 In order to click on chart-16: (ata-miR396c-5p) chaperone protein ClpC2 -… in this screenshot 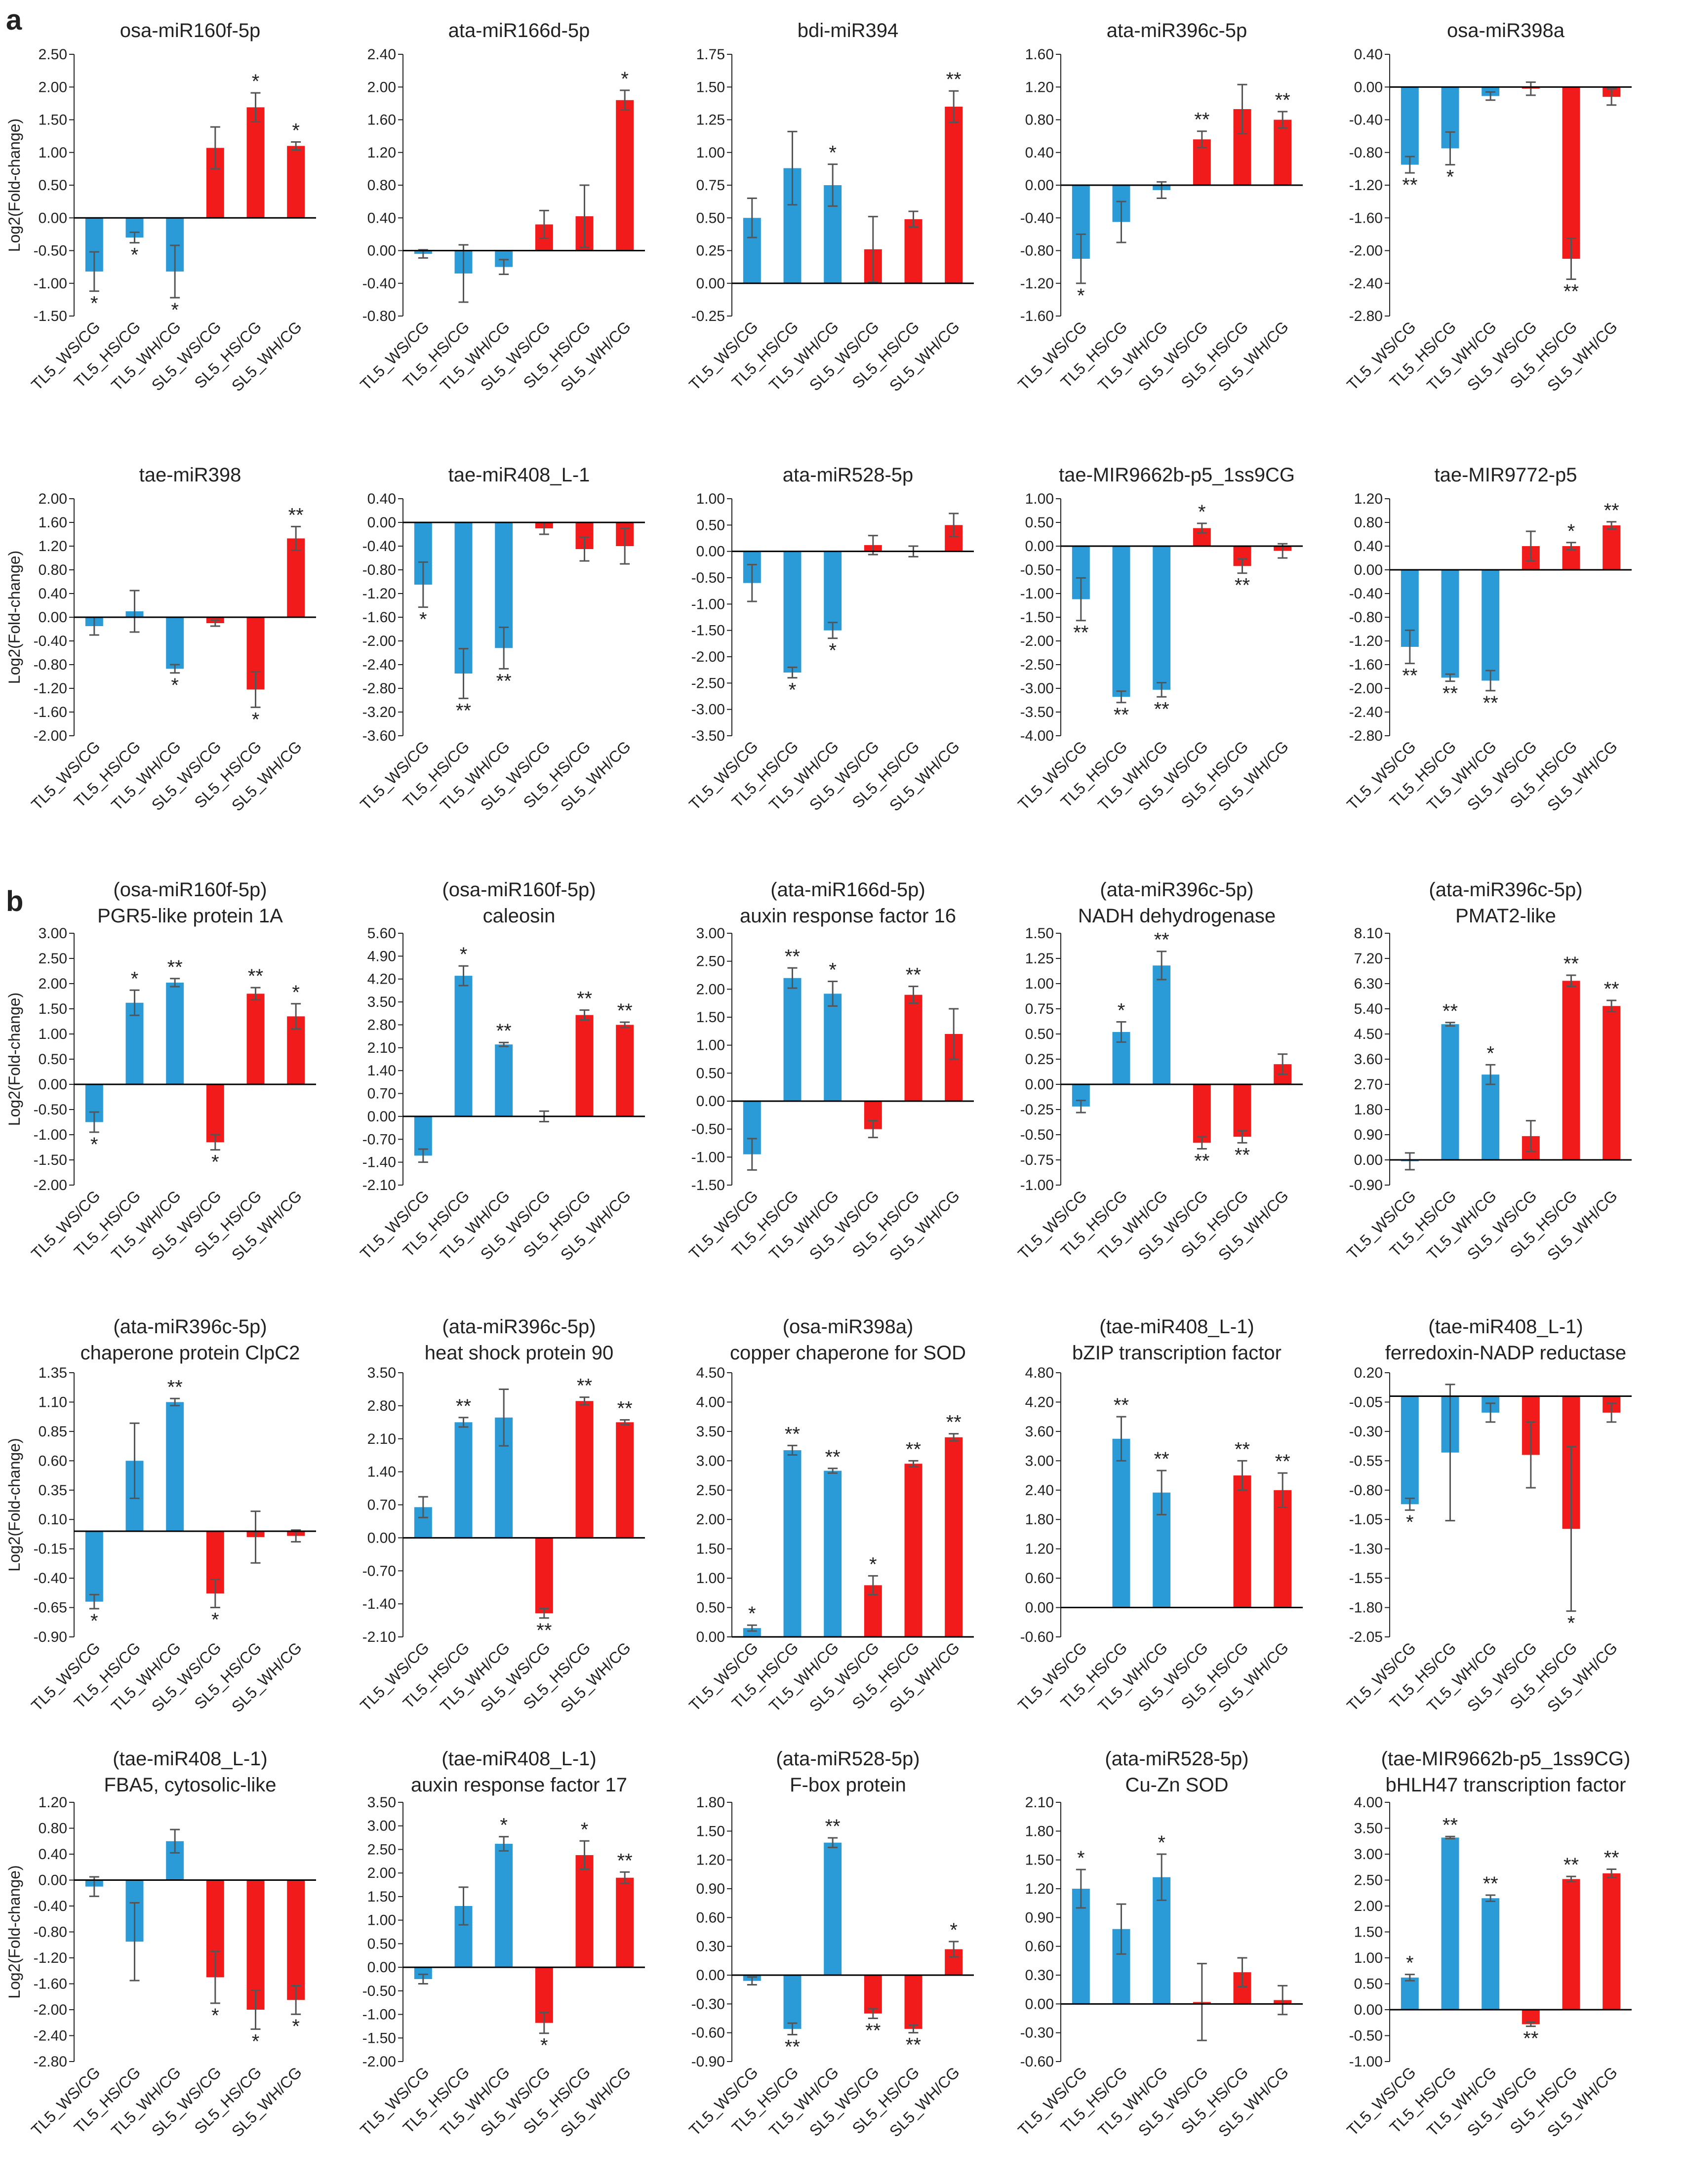, I will do `click(160, 1516)`.